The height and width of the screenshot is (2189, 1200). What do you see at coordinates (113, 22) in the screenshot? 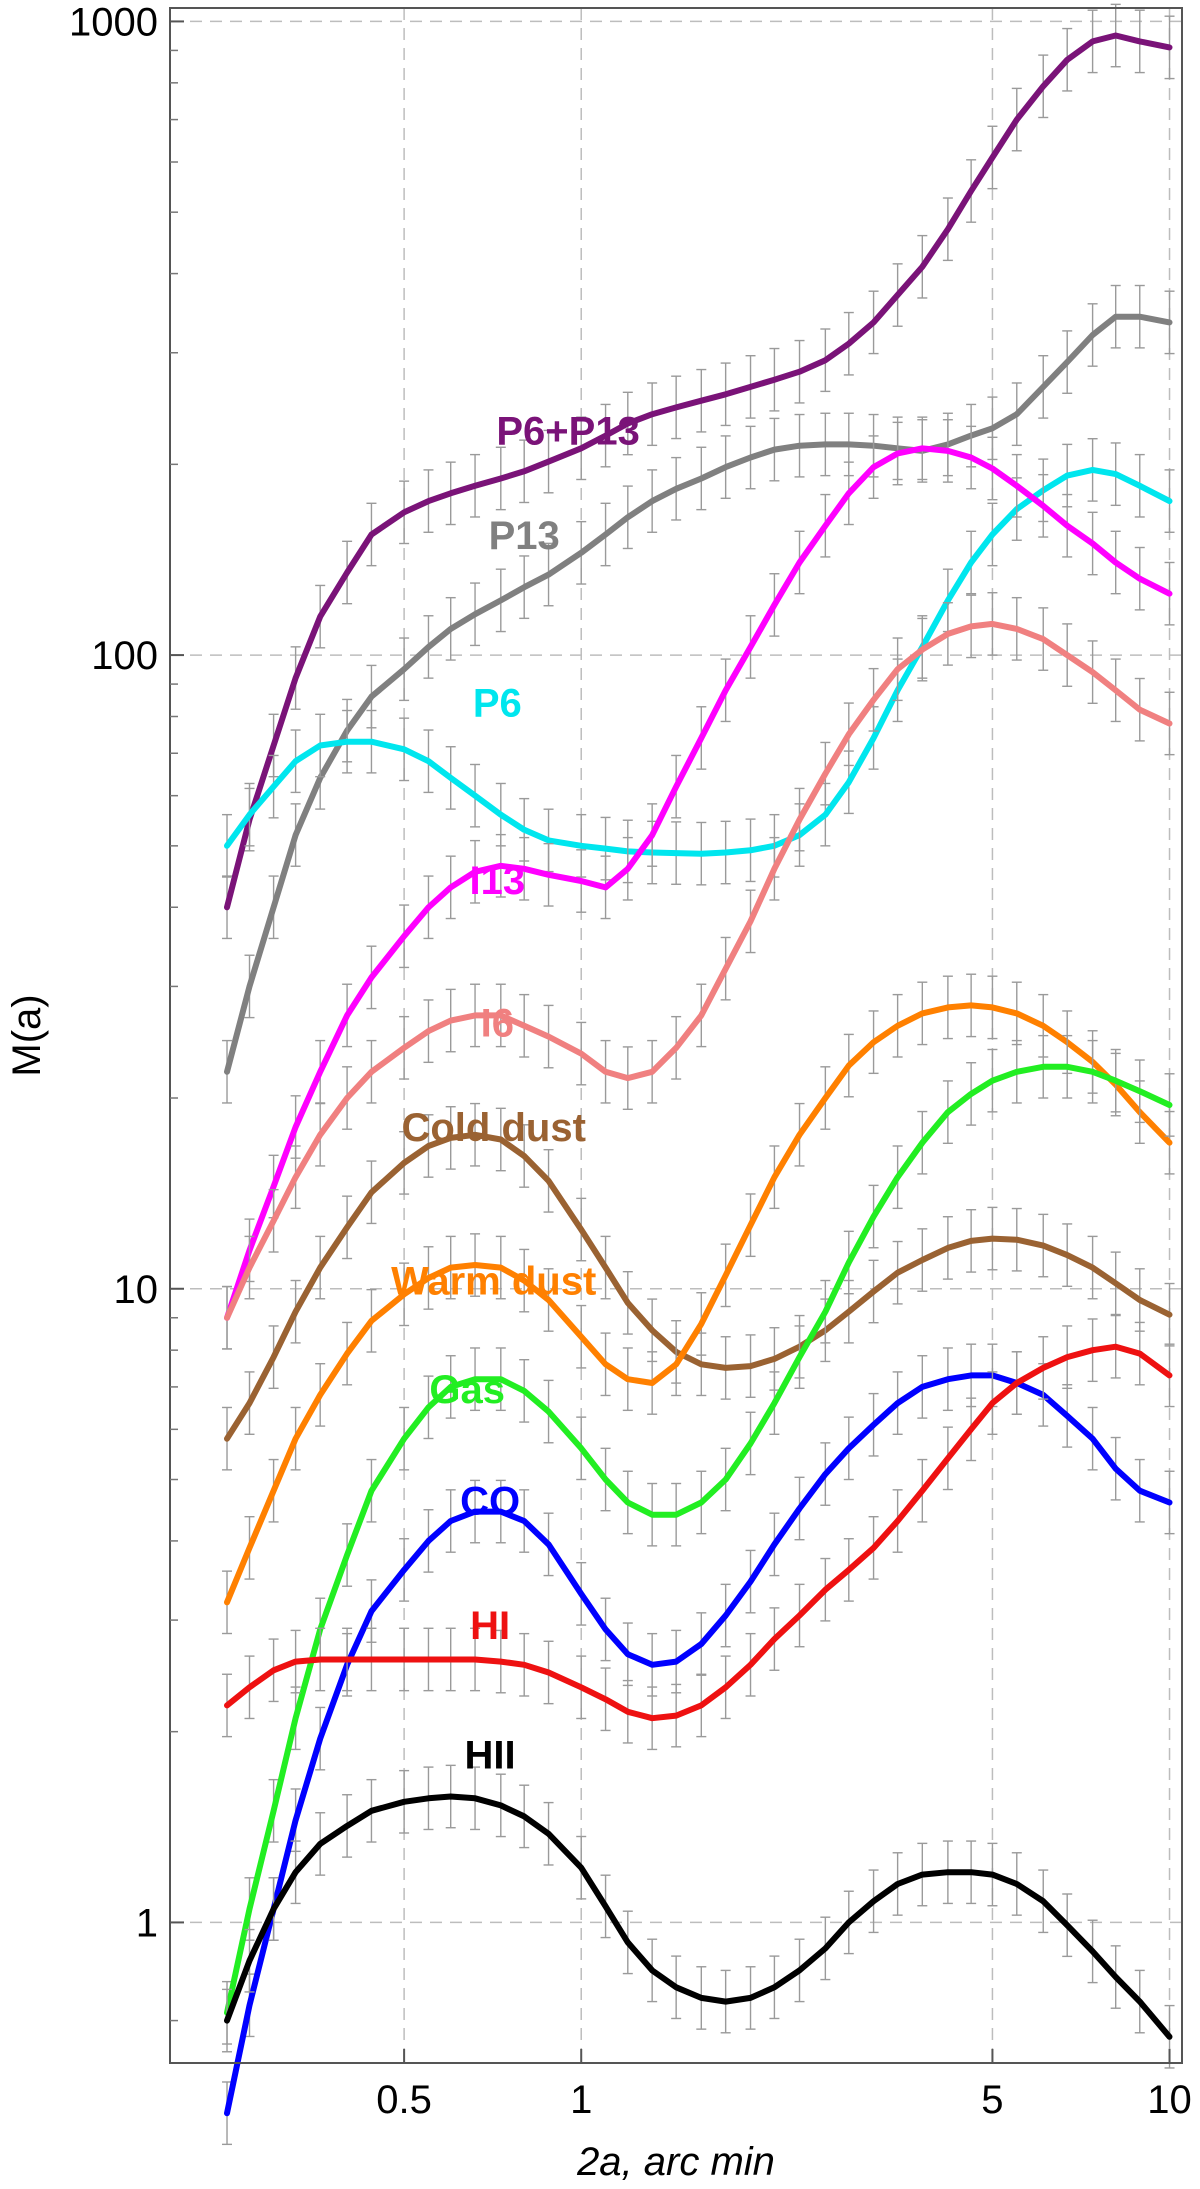
I see `y-tick-label: 1000` at bounding box center [113, 22].